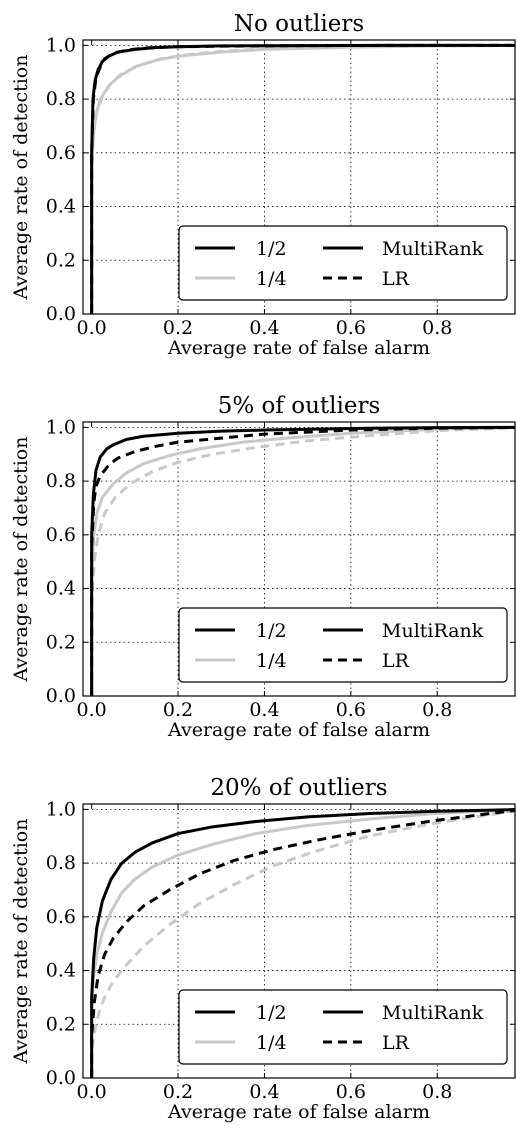 This screenshot has width=517, height=1130. Describe the element at coordinates (299, 24) in the screenshot. I see `chart-title: No outliers` at that location.